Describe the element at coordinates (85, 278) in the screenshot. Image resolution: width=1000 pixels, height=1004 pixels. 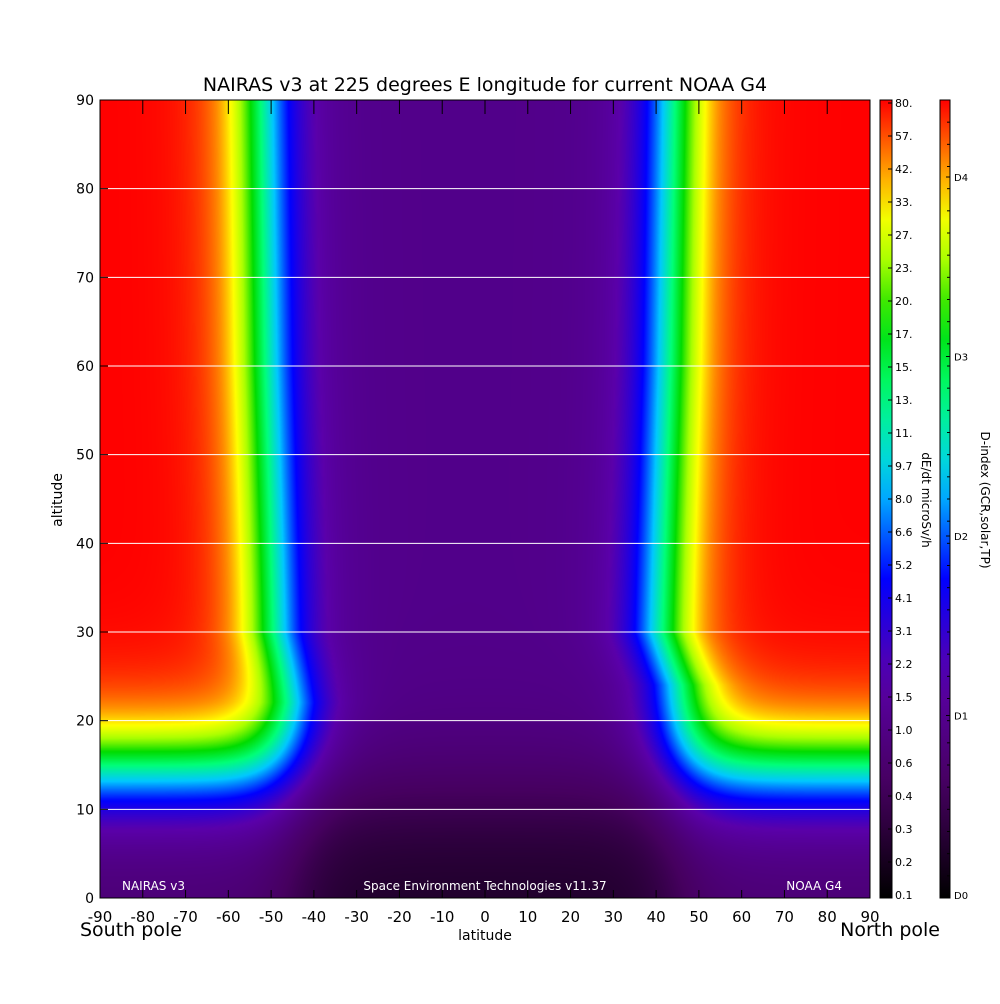
I see `y-tick-label: 70` at that location.